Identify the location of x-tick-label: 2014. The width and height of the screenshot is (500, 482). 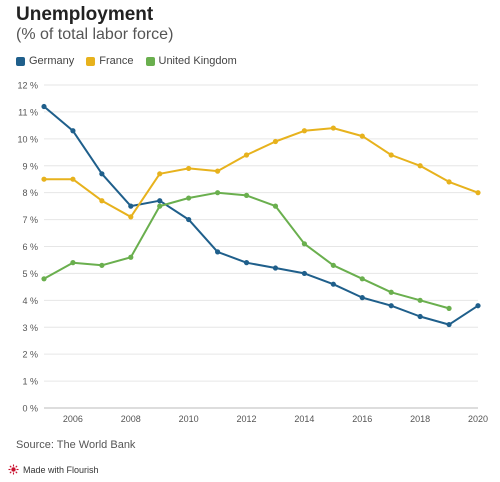
(304, 419).